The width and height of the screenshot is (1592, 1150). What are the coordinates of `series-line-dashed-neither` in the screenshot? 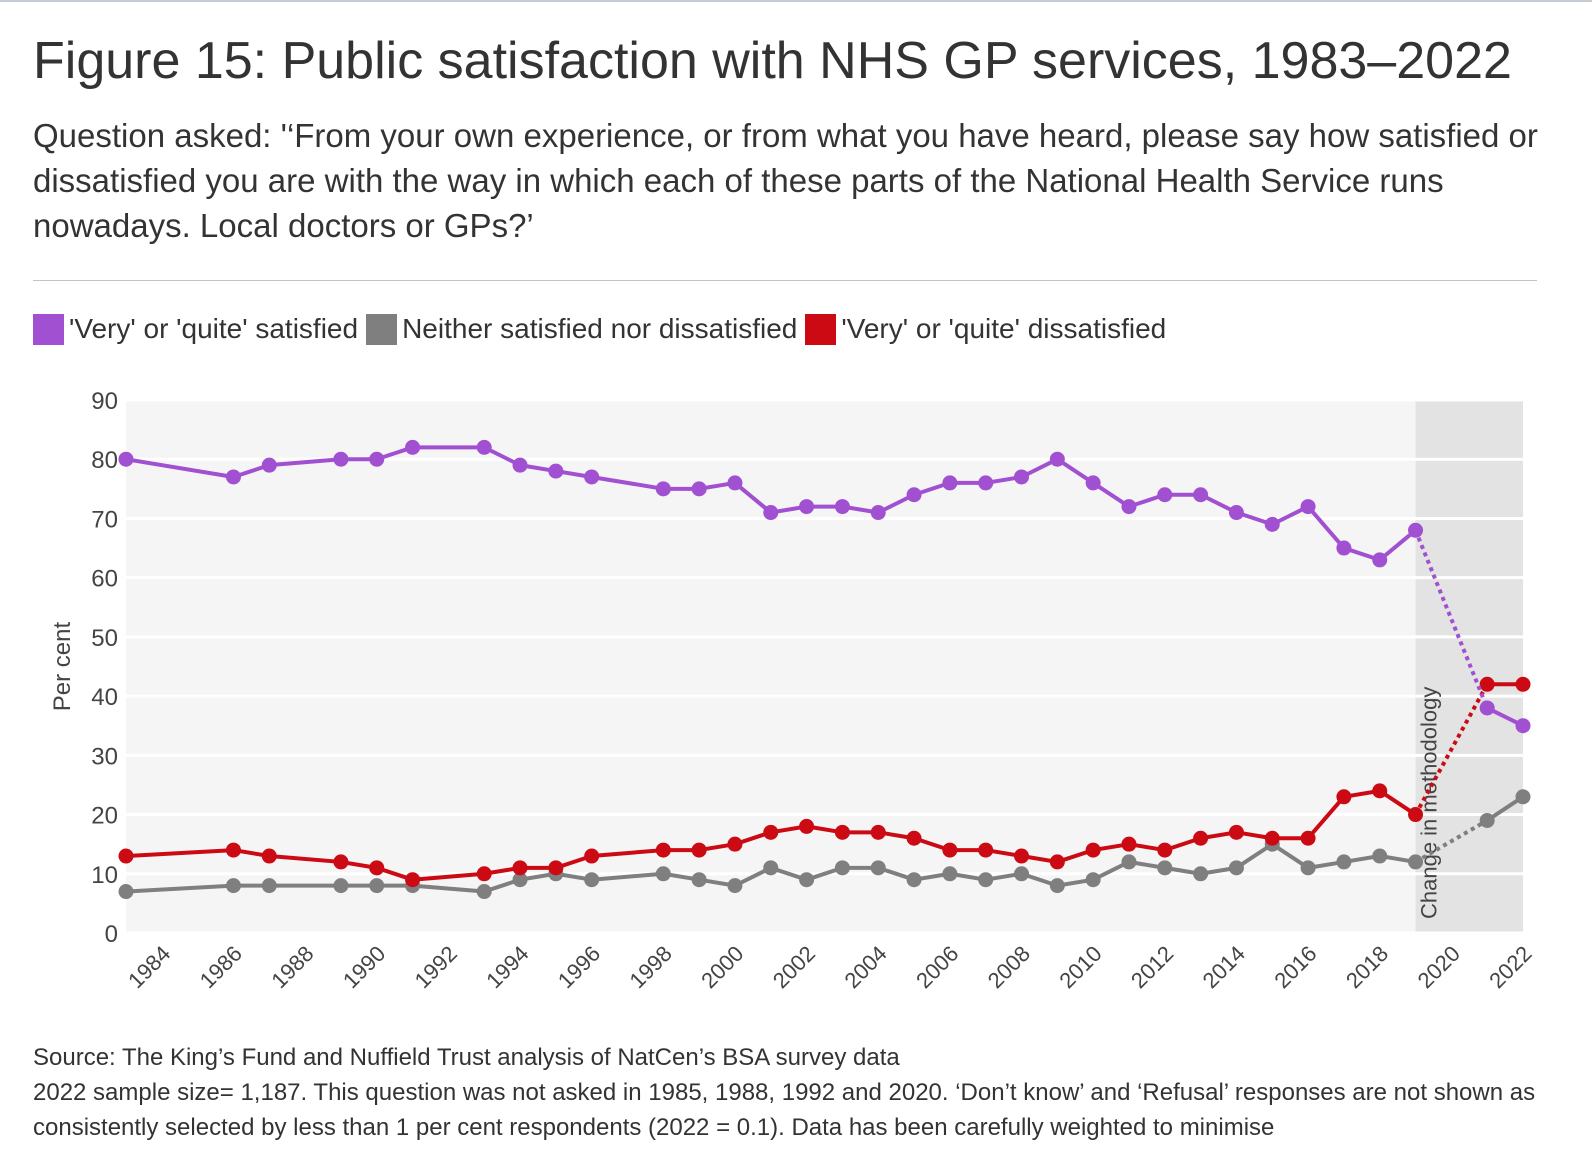 It's located at (1451, 841).